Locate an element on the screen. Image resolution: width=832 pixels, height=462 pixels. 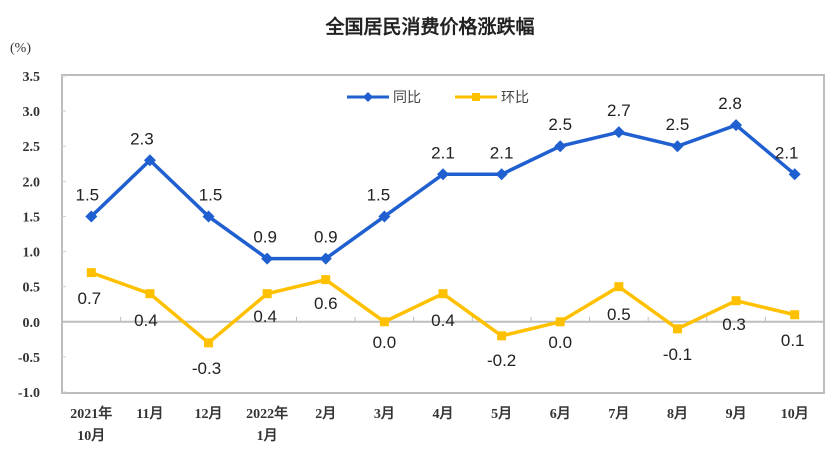
y-tick-label: 3.0 is located at coordinates (32, 112).